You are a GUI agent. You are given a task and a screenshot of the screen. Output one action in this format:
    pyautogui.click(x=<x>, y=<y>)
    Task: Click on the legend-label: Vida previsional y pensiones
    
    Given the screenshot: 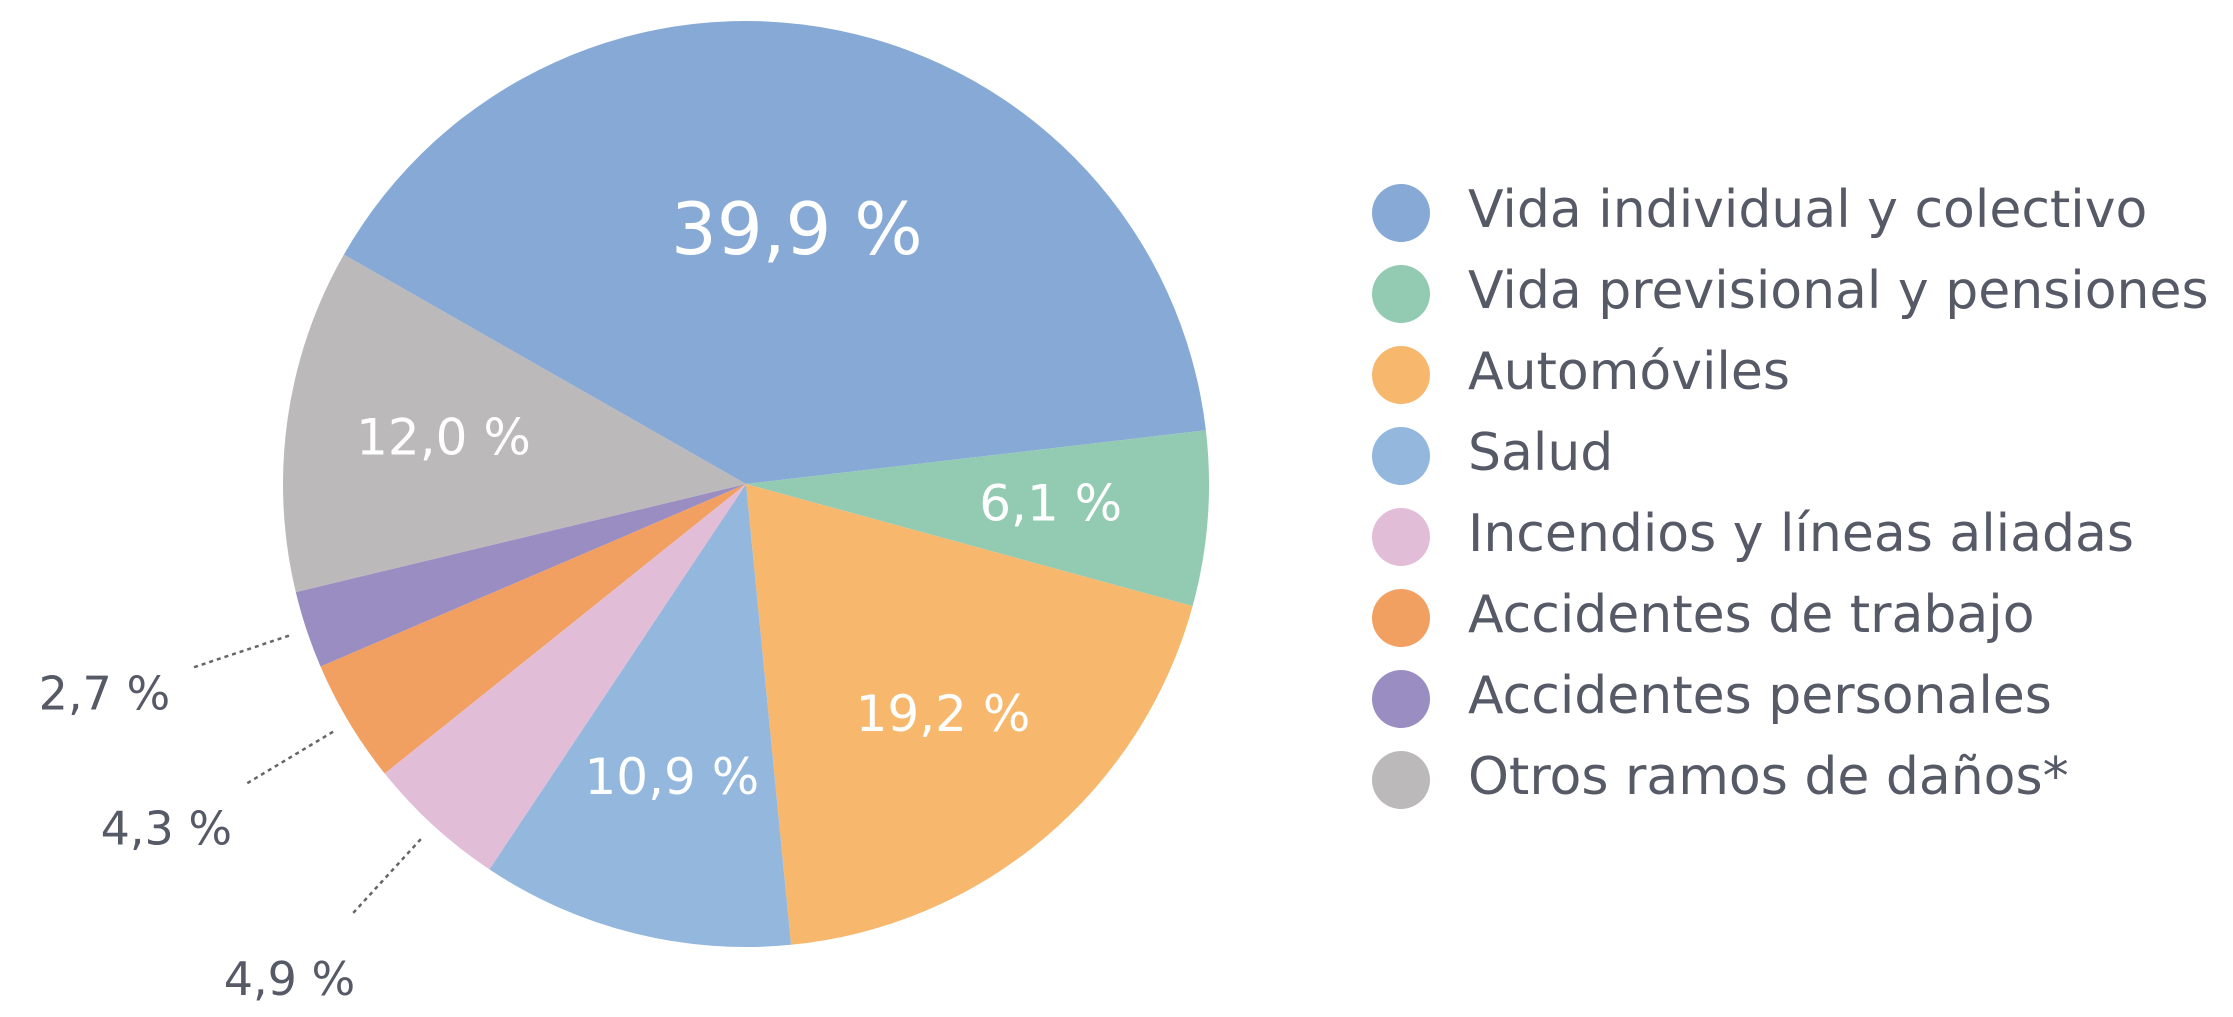 What is the action you would take?
    pyautogui.click(x=1838, y=291)
    